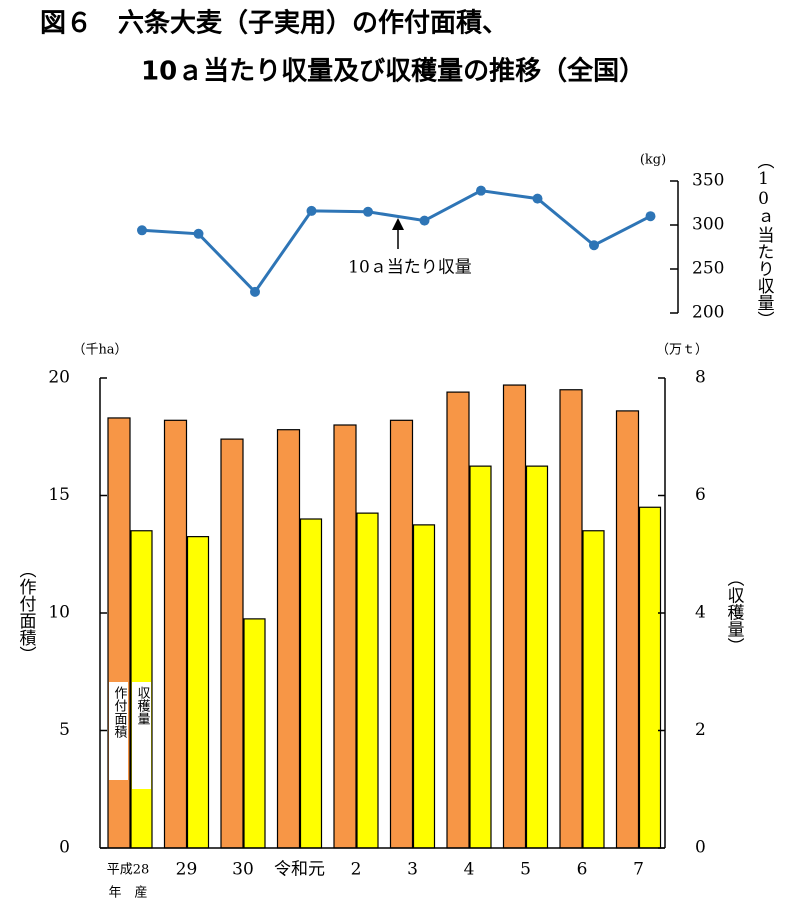  Describe the element at coordinates (682, 350) in the screenshot. I see `y2-unit: （万ｔ）` at that location.